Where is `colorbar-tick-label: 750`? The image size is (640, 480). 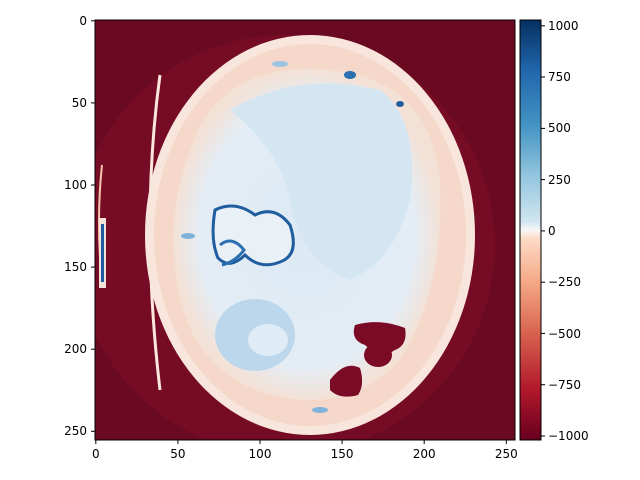 colorbar-tick-label: 750 is located at coordinates (559, 77).